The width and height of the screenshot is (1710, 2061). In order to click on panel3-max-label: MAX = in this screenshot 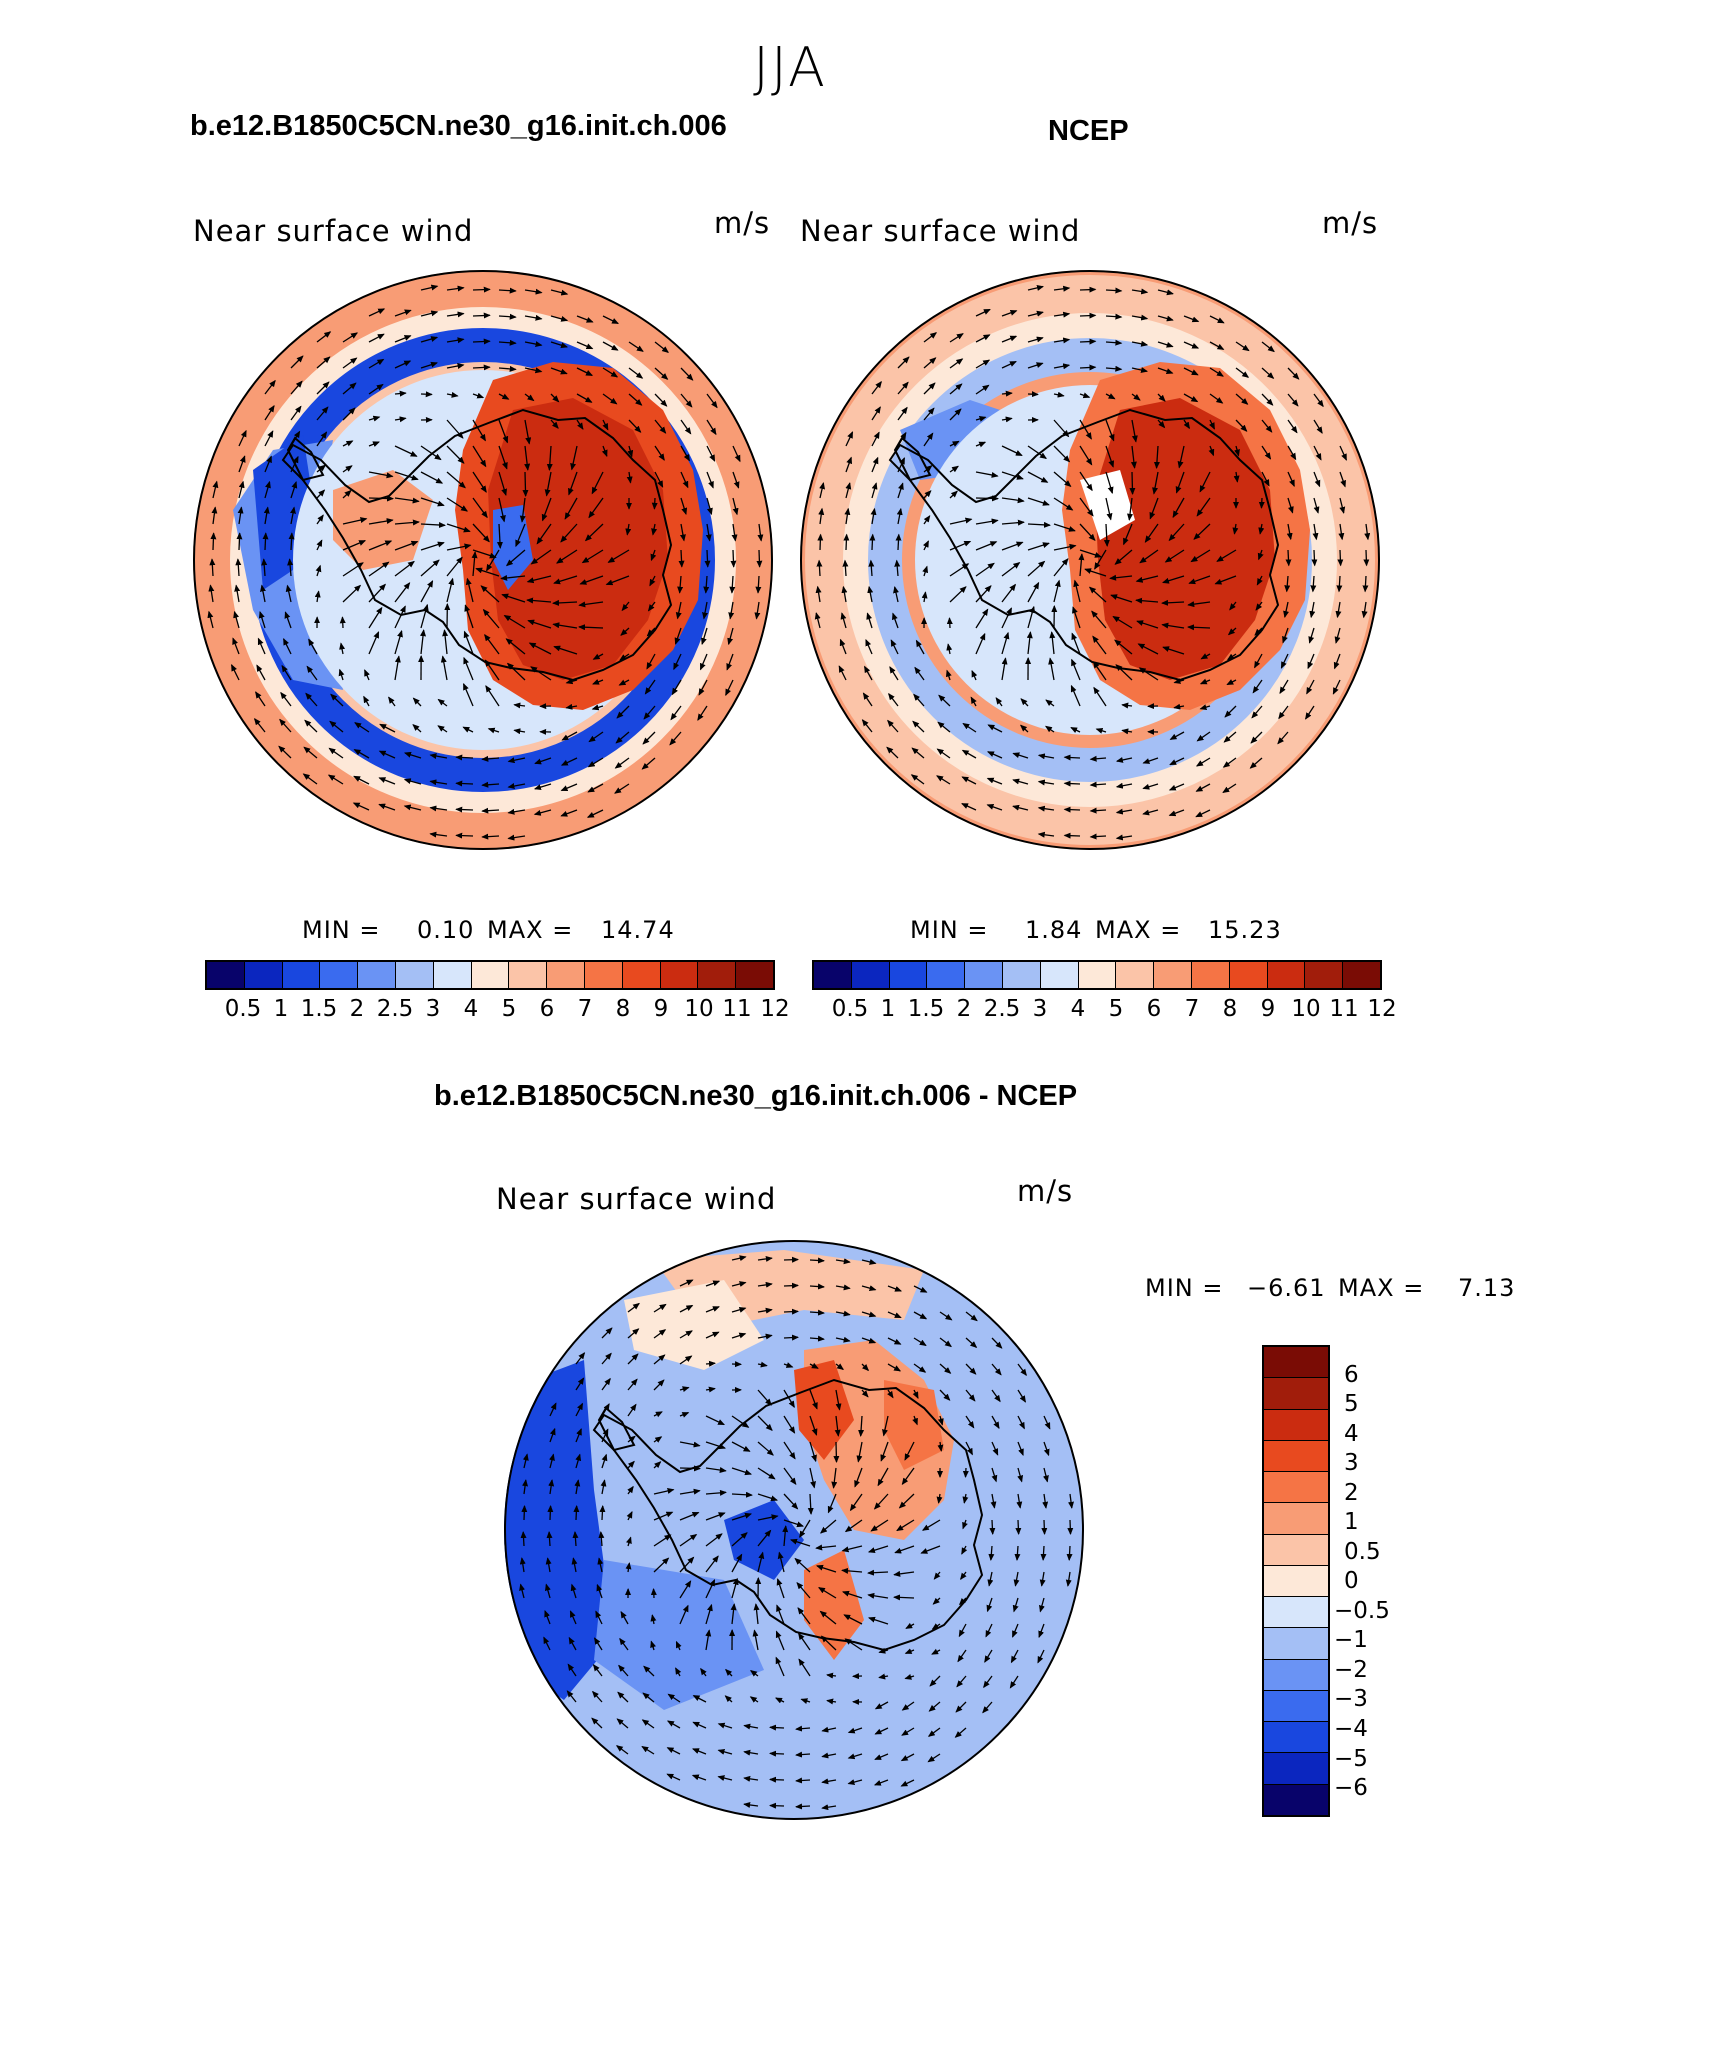, I will do `click(1381, 1288)`.